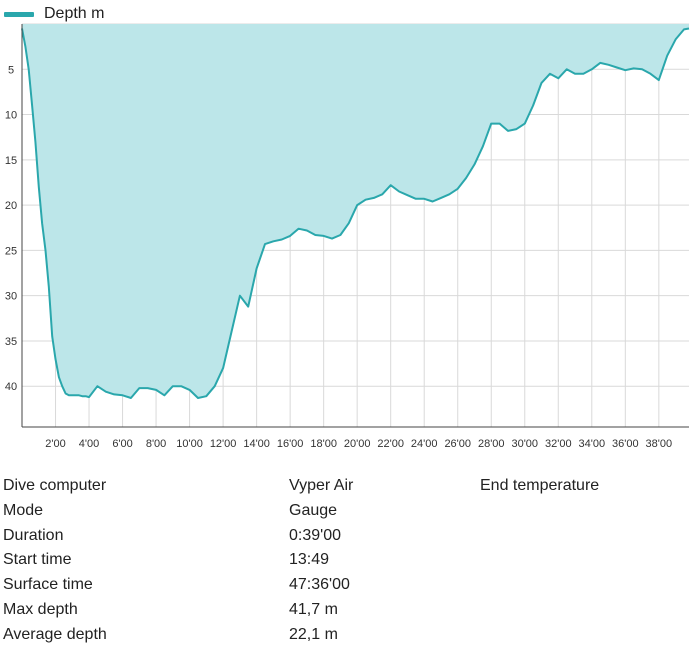 The height and width of the screenshot is (650, 696). I want to click on info-label: Start time, so click(37, 560).